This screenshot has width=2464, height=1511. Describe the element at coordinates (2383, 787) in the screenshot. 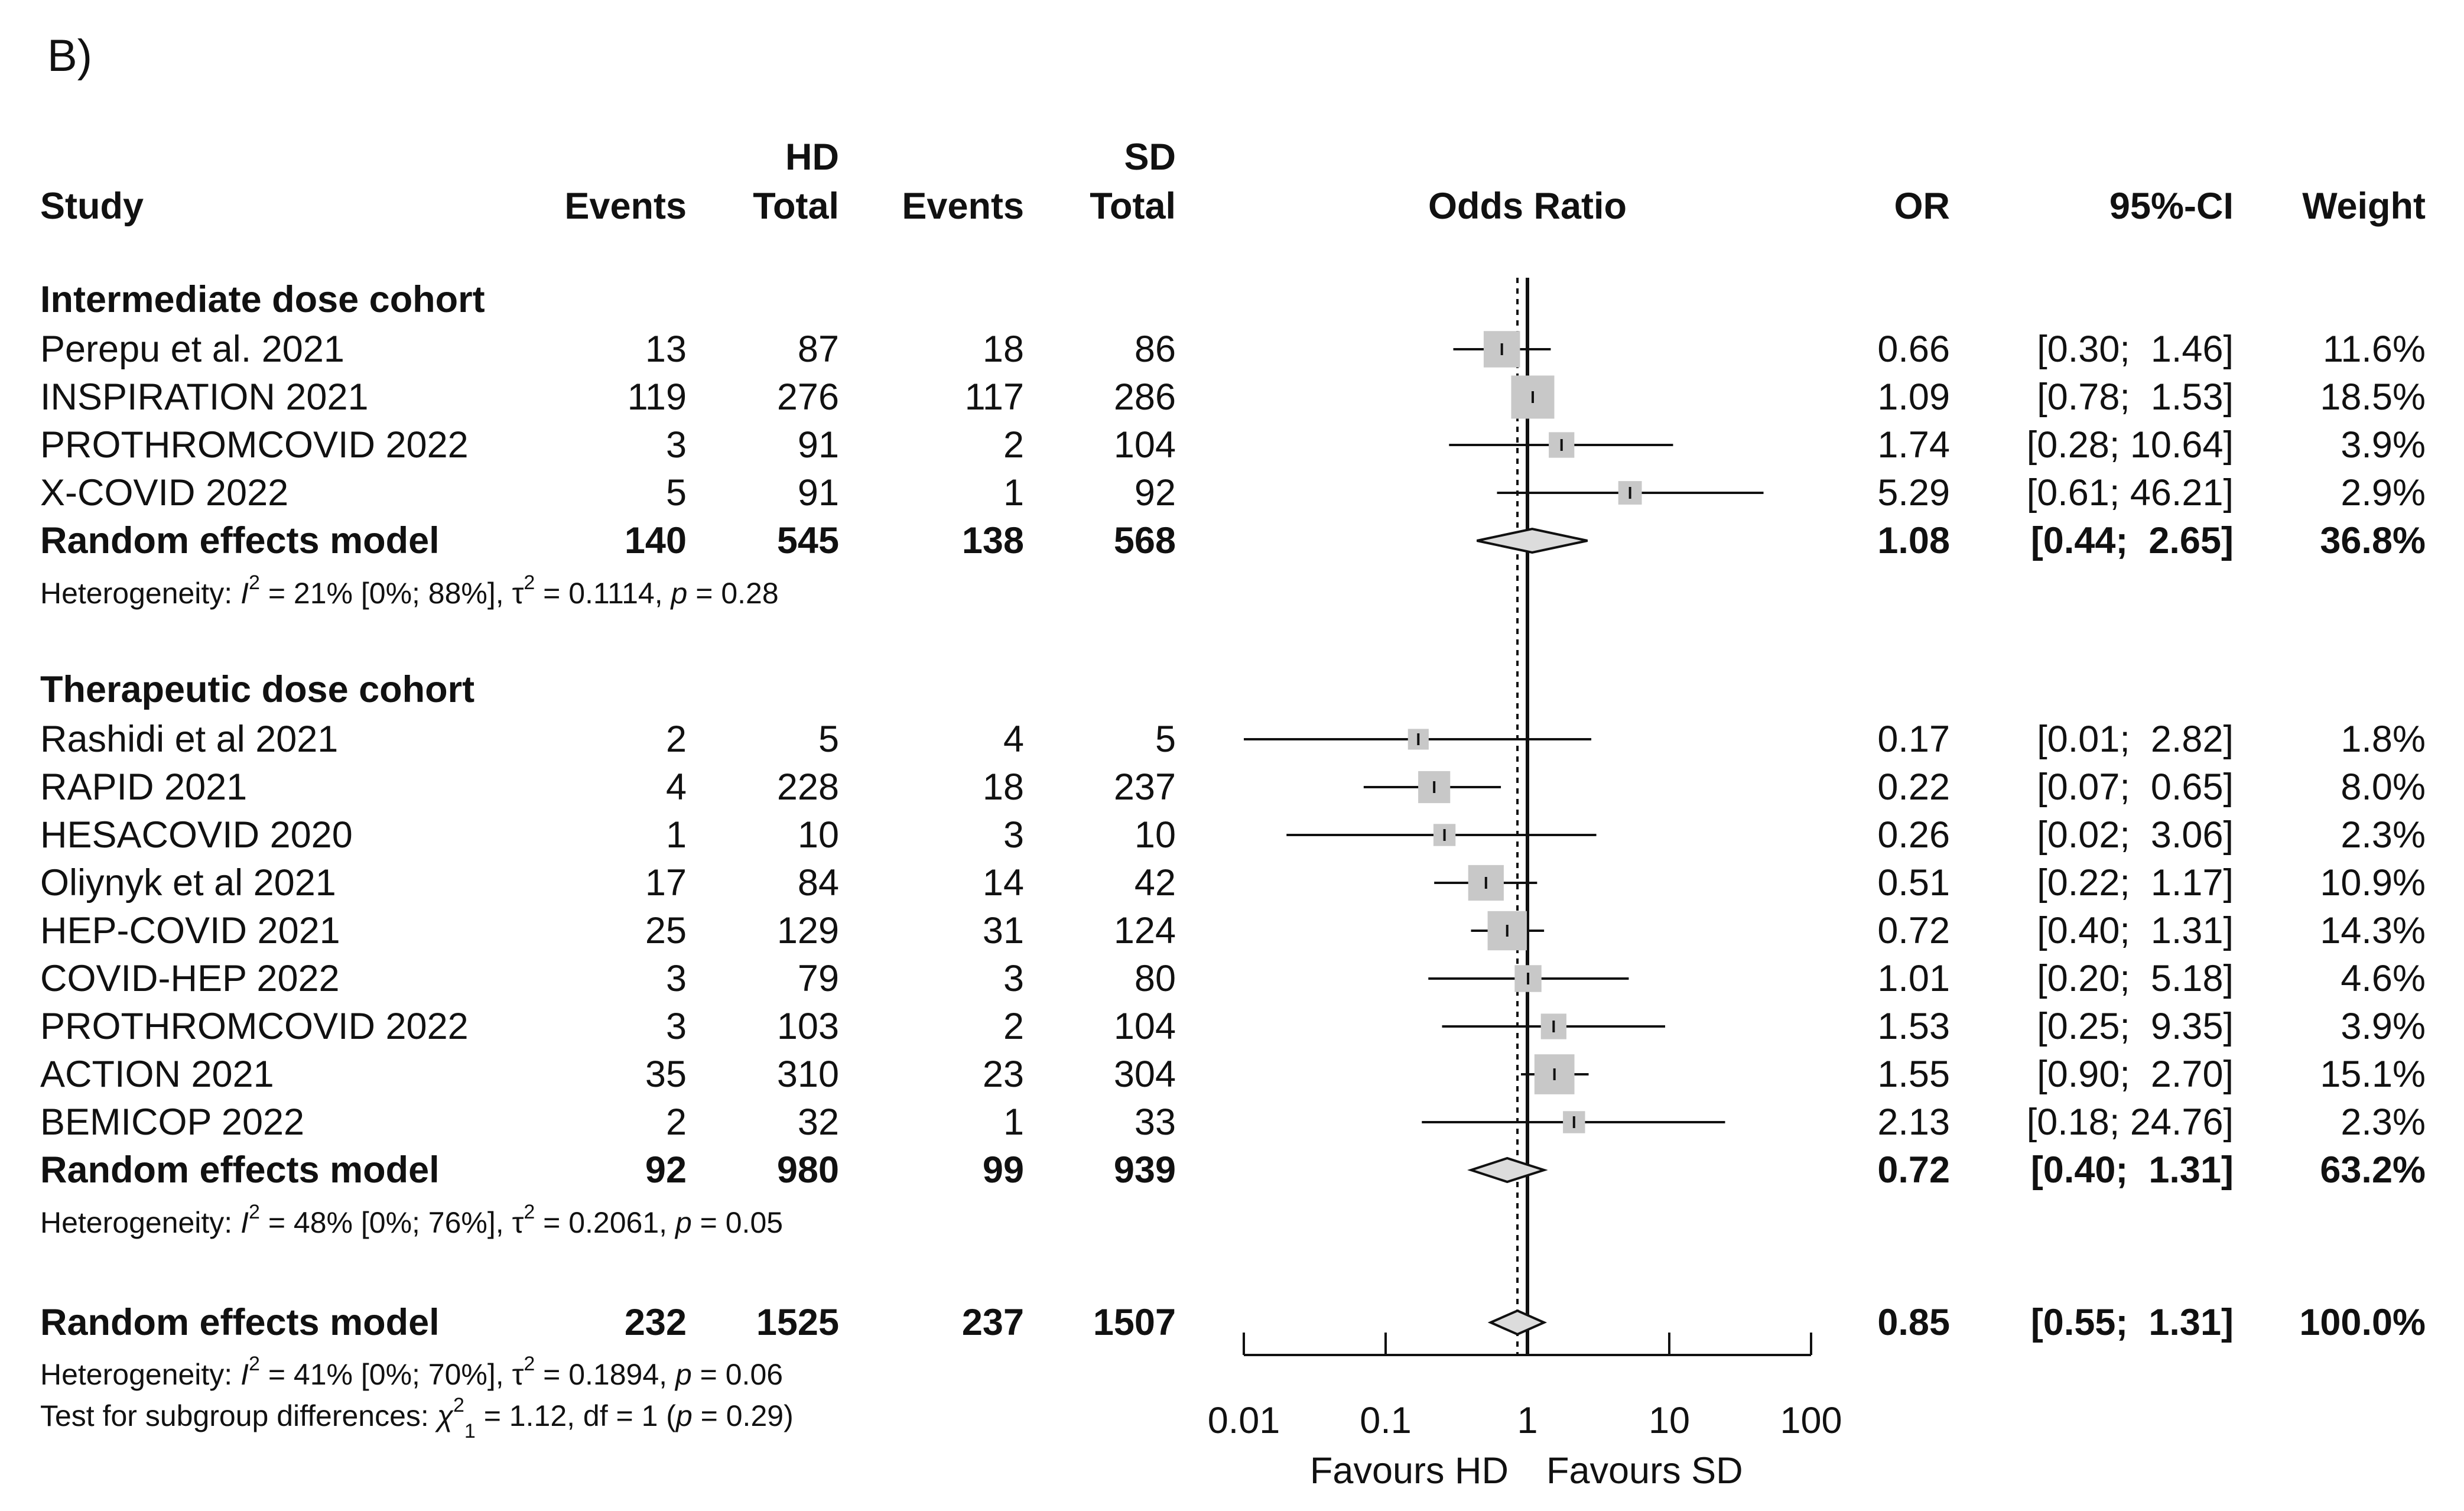

I see `study-weight: 8.0%` at that location.